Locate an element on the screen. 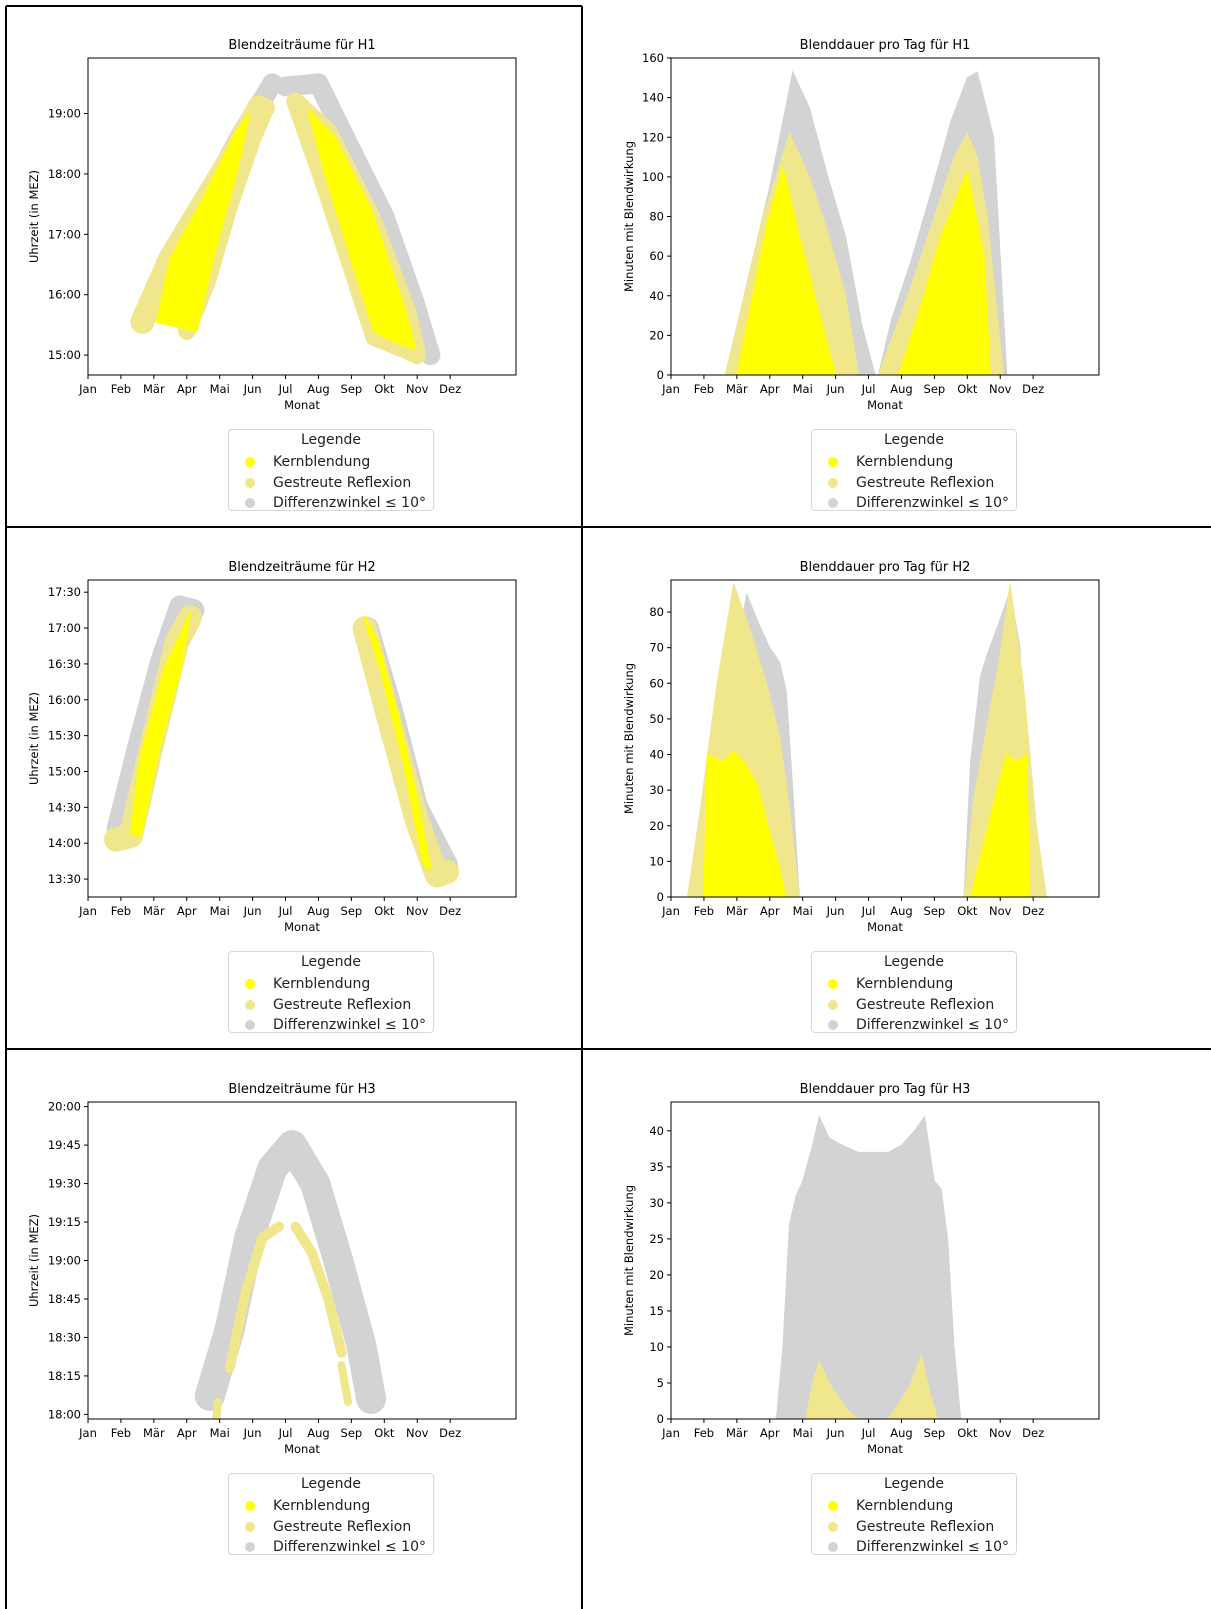 The image size is (1211, 1609). x-tick-label: Dez is located at coordinates (1033, 389).